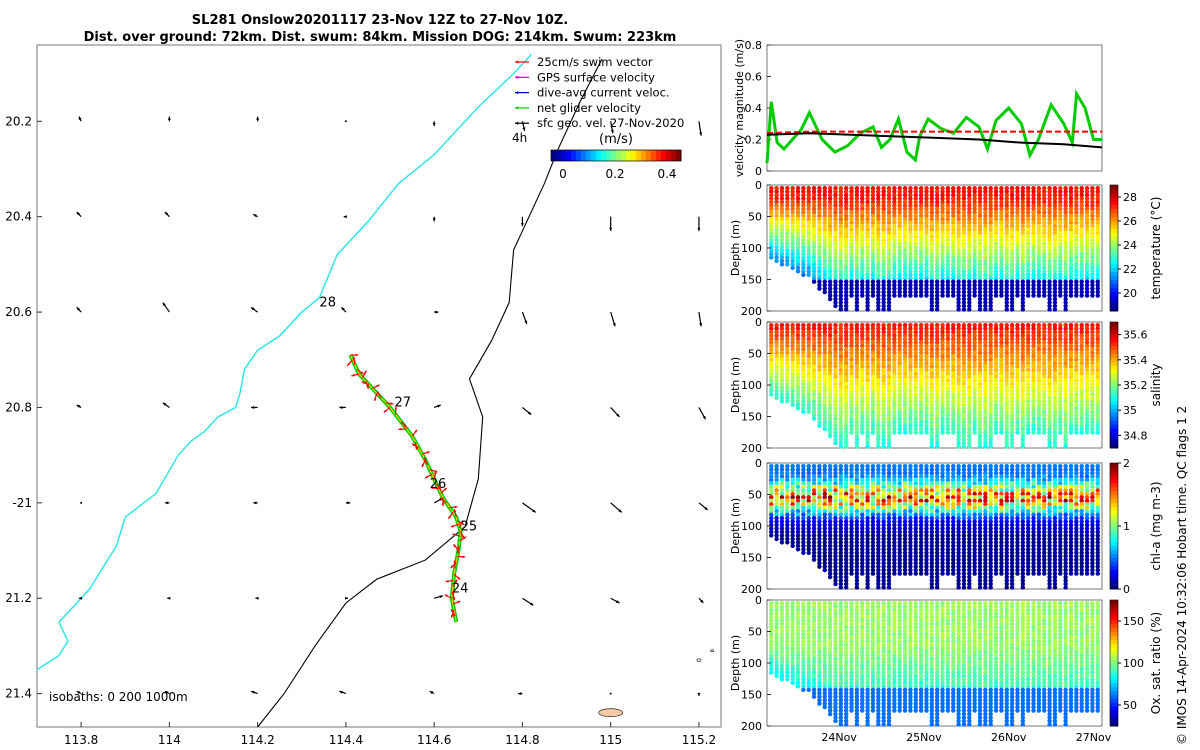 This screenshot has width=1200, height=750. Describe the element at coordinates (1135, 360) in the screenshot. I see `section-colorbar-tick-label: 35.4` at that location.